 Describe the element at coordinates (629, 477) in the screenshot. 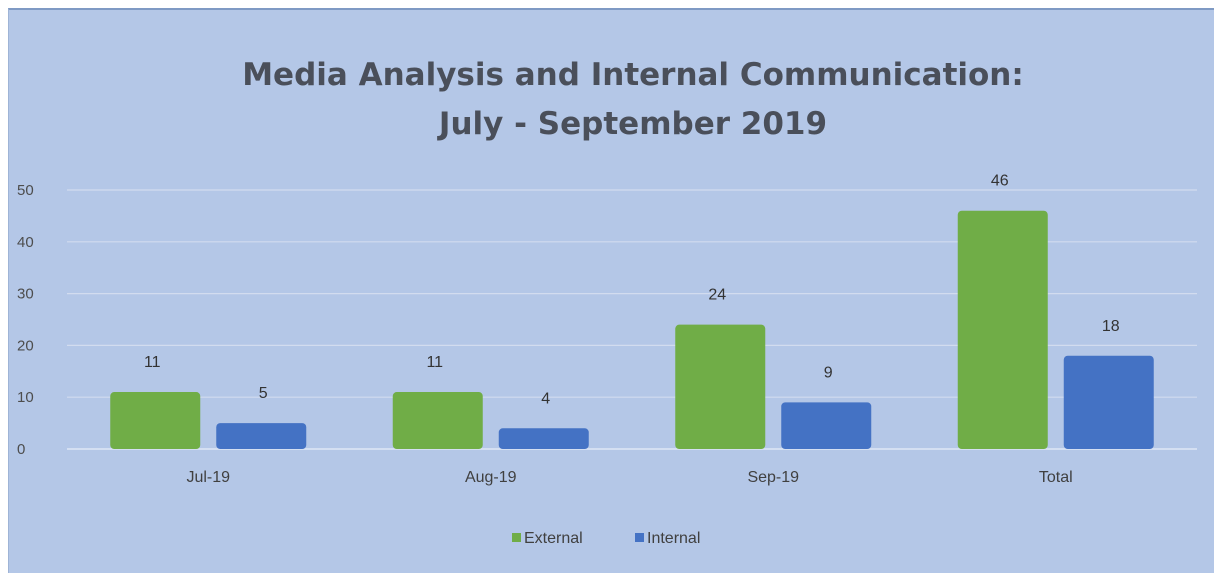

I see `x-axis-categories: Jul-19 Aug-19 Sep-19 Total` at that location.